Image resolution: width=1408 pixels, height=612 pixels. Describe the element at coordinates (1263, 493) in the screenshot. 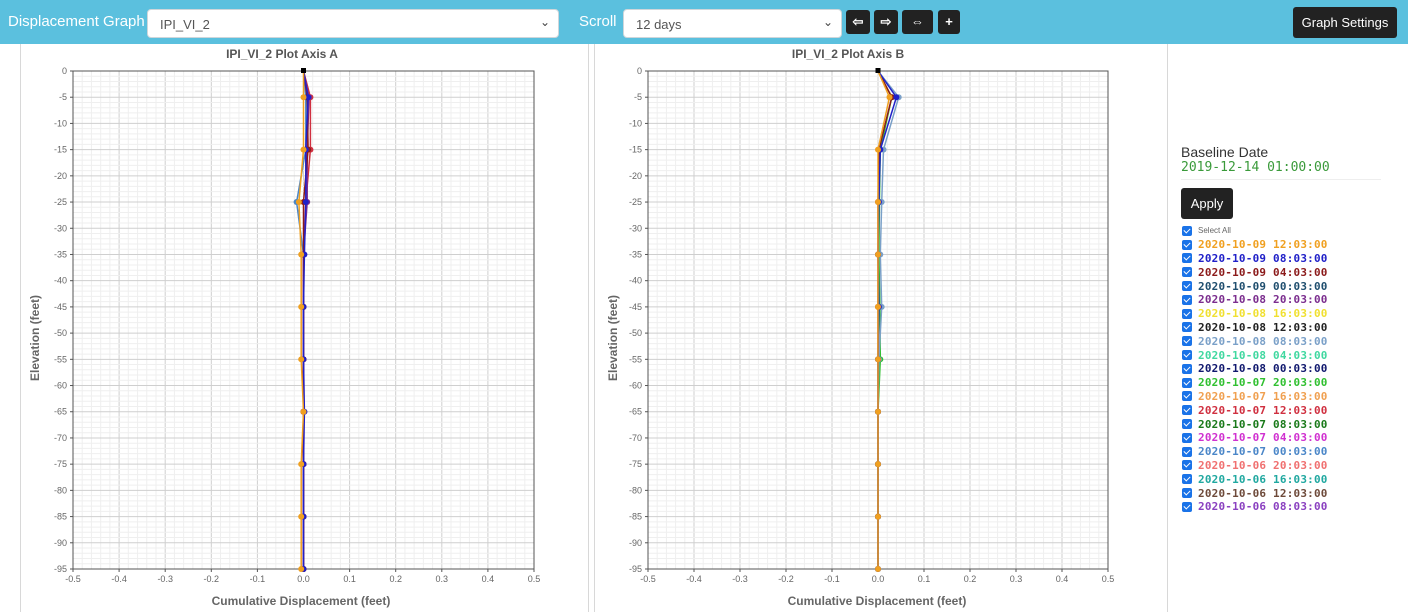

I see `date-label: 2020-10-06 12:03:00` at that location.